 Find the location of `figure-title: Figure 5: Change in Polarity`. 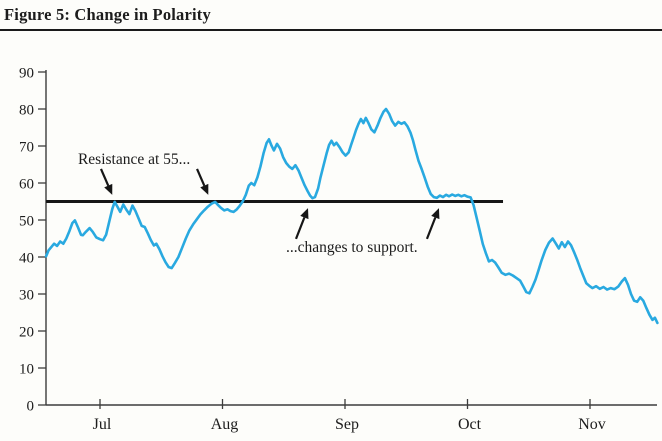

figure-title: Figure 5: Change in Polarity is located at coordinates (107, 14).